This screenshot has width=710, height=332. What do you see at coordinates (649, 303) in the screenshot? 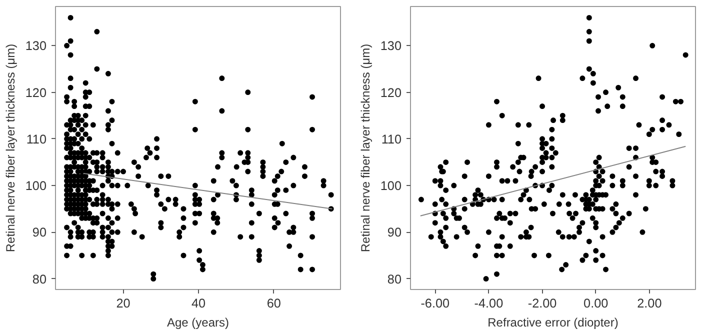
I see `x-tick-label: 2.00` at bounding box center [649, 303].